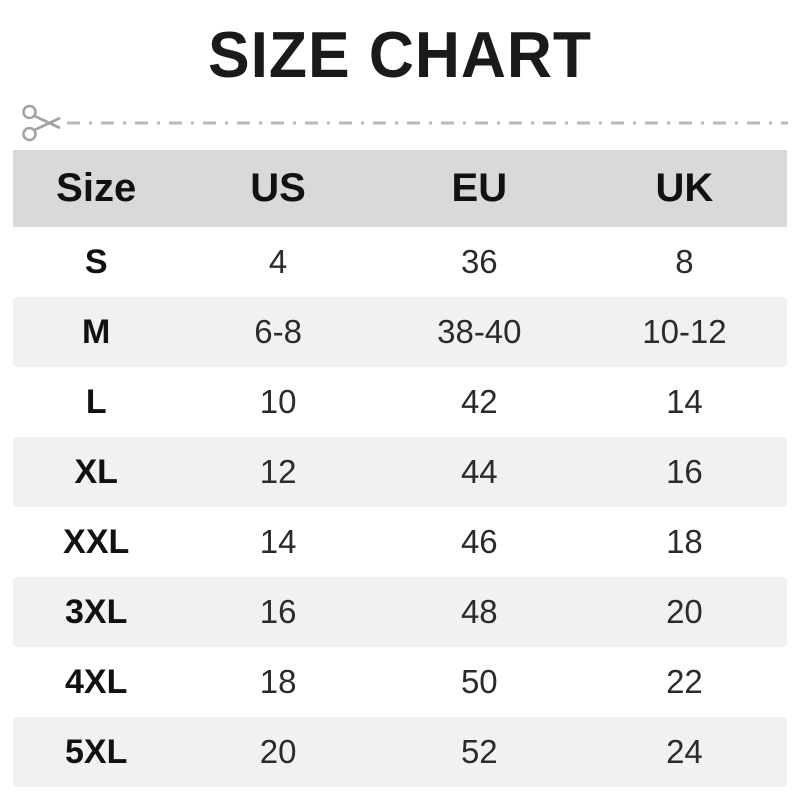 This screenshot has width=800, height=800. Describe the element at coordinates (96, 331) in the screenshot. I see `size-cell: M` at that location.